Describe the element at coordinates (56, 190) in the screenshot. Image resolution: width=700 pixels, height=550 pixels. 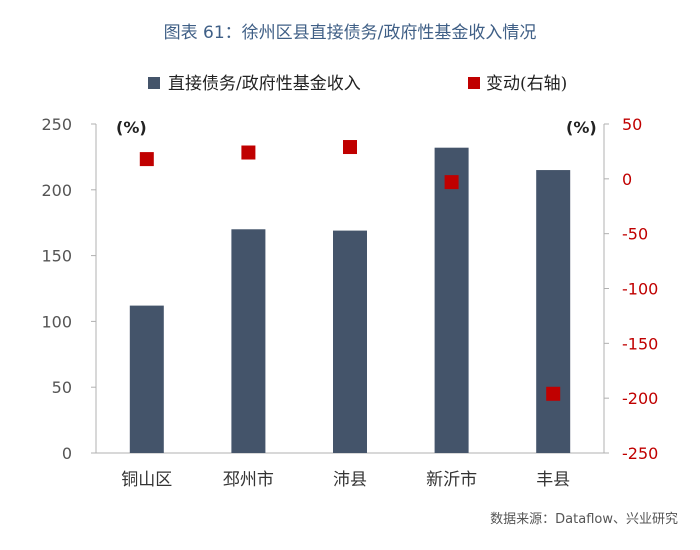
I see `left-tick-label: 200` at that location.